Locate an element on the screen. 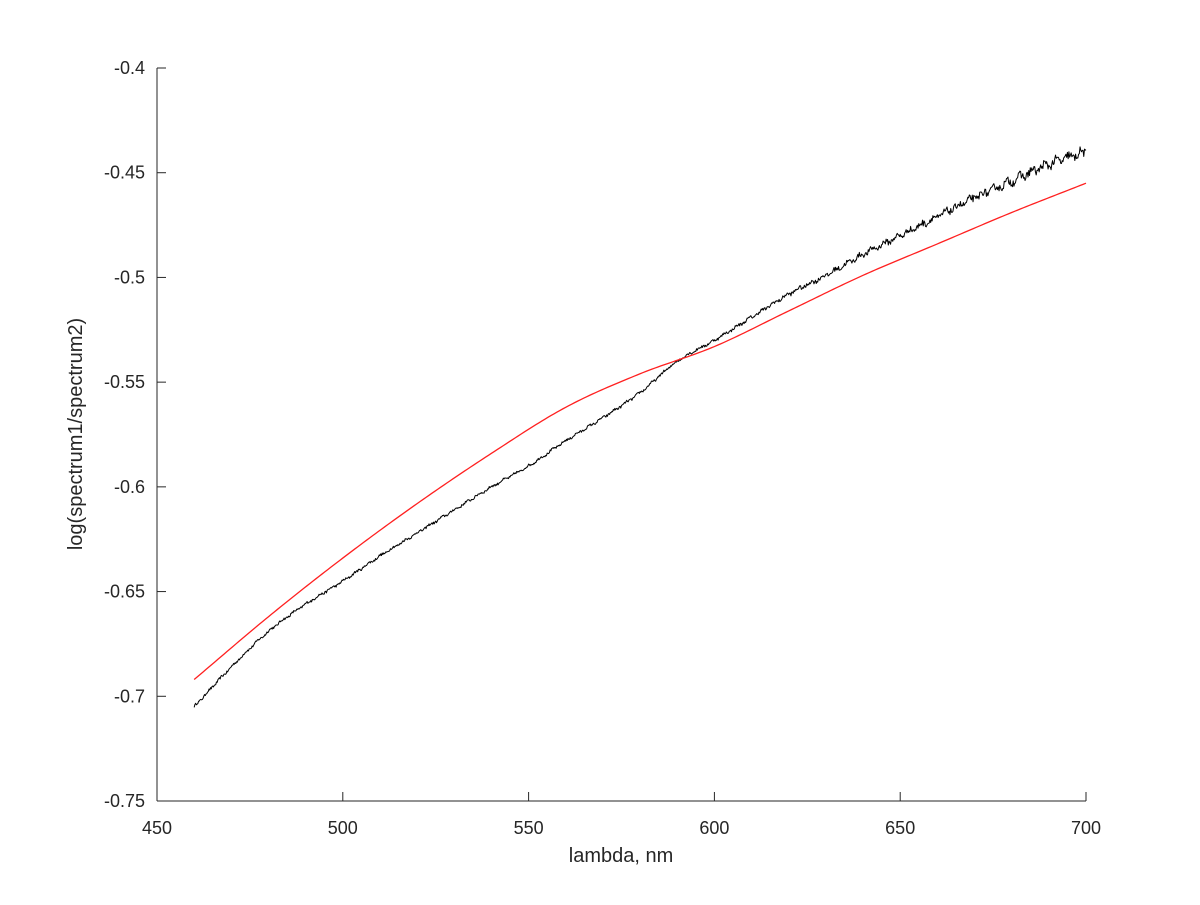  y-tick-label: -0.75 is located at coordinates (124, 801).